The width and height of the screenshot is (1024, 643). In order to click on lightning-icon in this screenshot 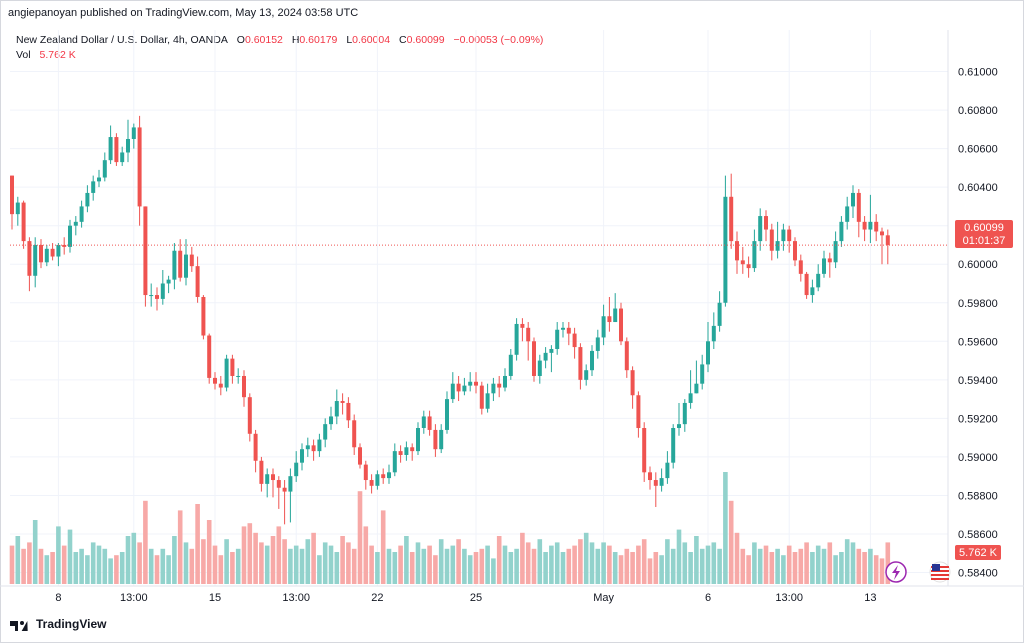, I will do `click(896, 572)`.